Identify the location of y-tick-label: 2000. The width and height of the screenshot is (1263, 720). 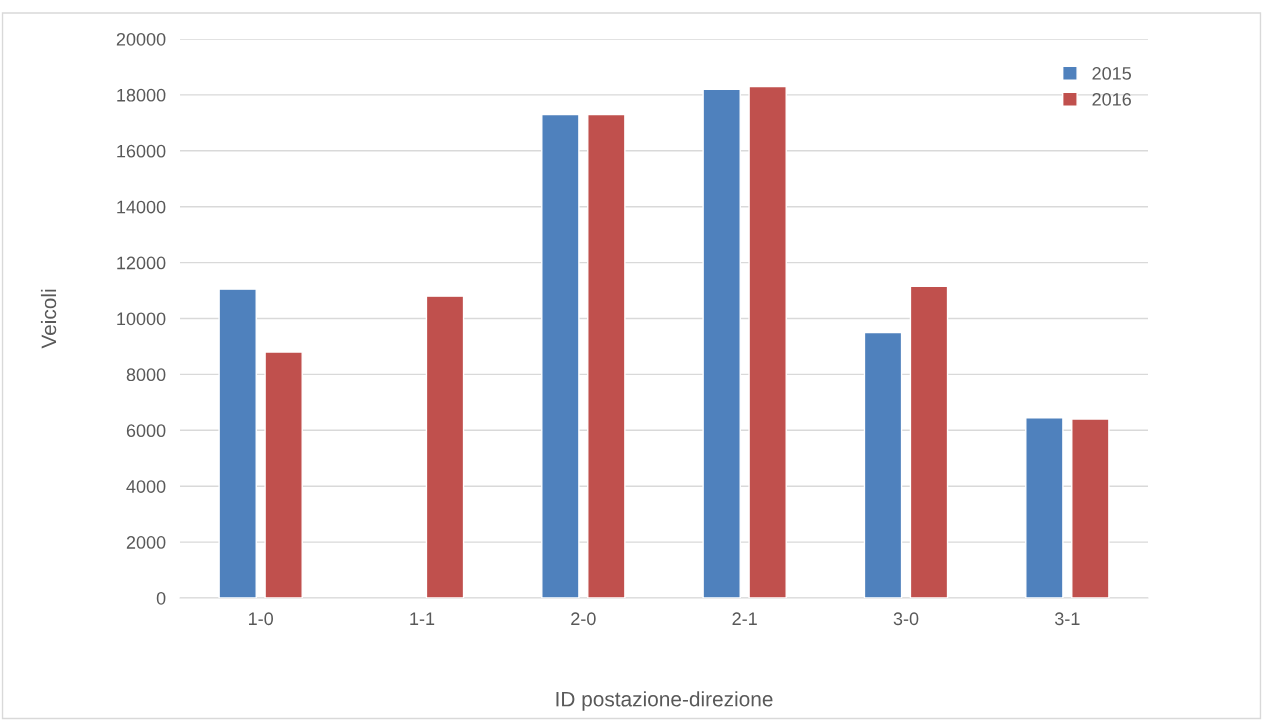
(146, 542).